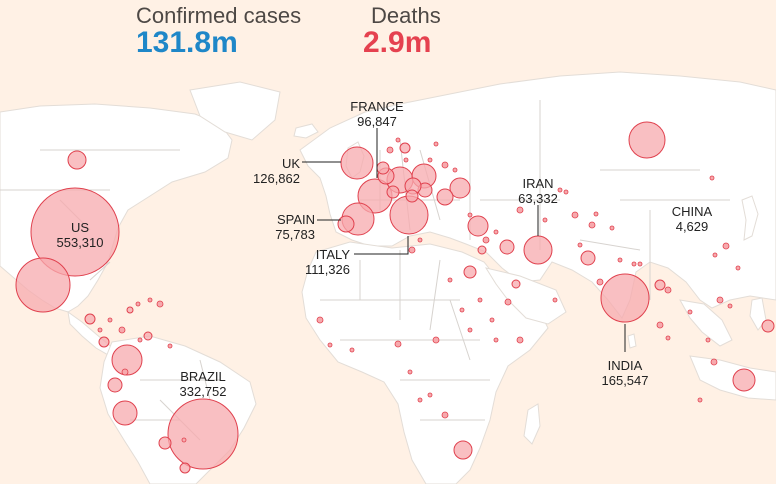  What do you see at coordinates (80, 242) in the screenshot?
I see `us-value: 553,310` at bounding box center [80, 242].